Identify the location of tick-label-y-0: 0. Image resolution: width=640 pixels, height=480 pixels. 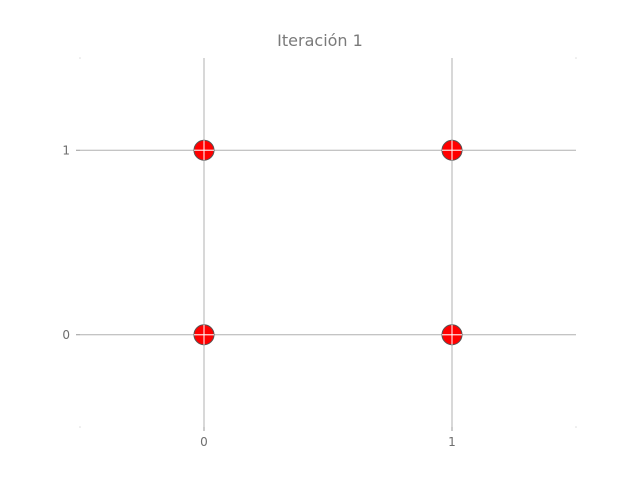
(66, 335).